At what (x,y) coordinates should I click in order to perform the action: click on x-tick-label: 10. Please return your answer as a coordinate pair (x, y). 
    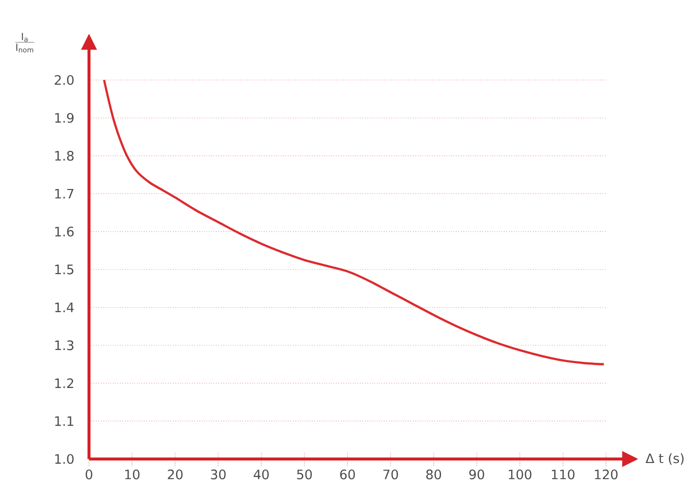
    Looking at the image, I should click on (132, 475).